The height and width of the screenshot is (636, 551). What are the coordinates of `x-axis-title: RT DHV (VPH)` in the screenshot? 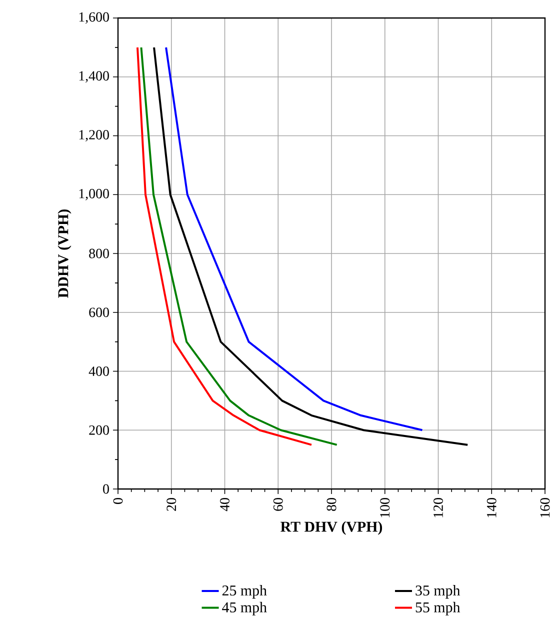 It's located at (331, 528).